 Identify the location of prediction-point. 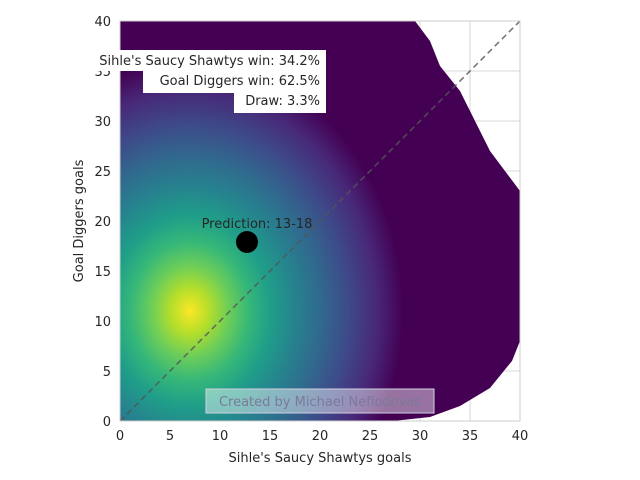
(247, 242).